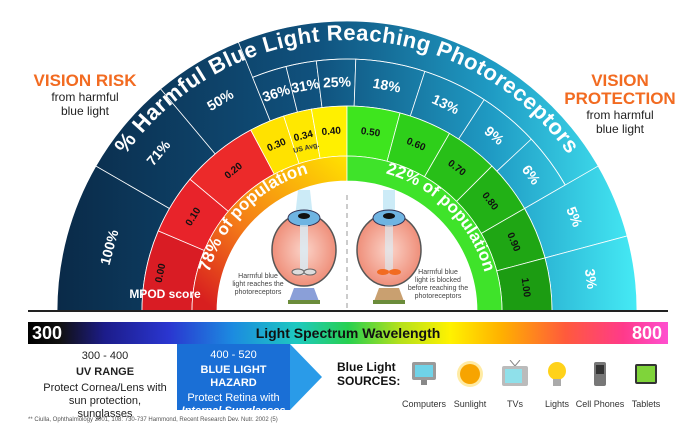  What do you see at coordinates (646, 333) in the screenshot?
I see `spectrum-end: 800` at bounding box center [646, 333].